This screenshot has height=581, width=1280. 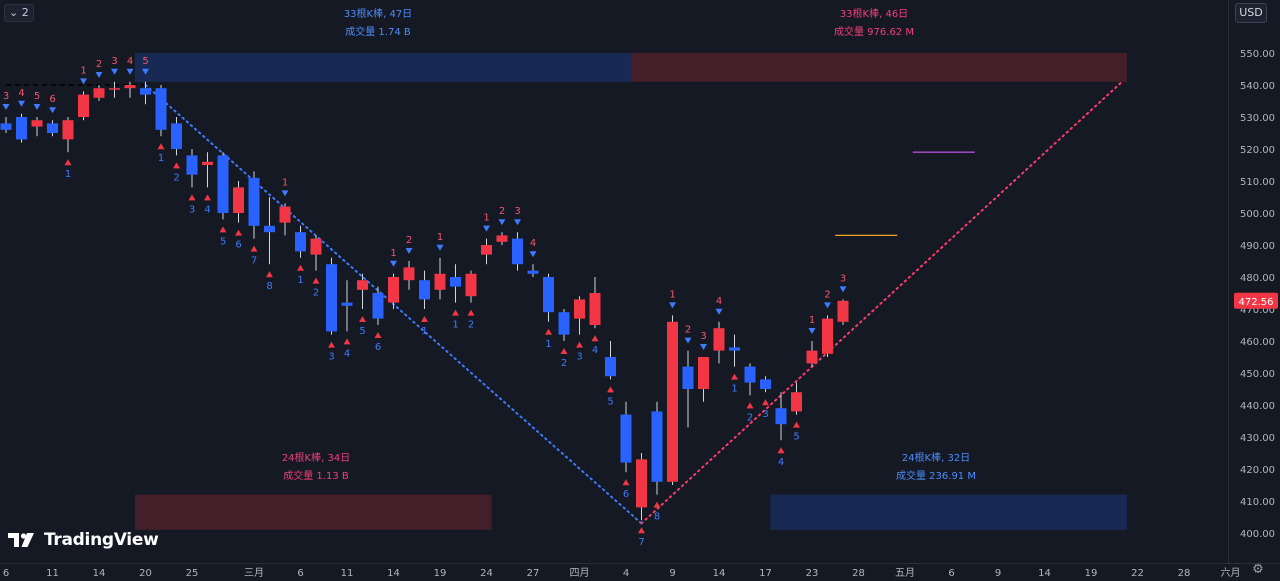 What do you see at coordinates (254, 573) in the screenshot?
I see `x-tick-label: 三月` at bounding box center [254, 573].